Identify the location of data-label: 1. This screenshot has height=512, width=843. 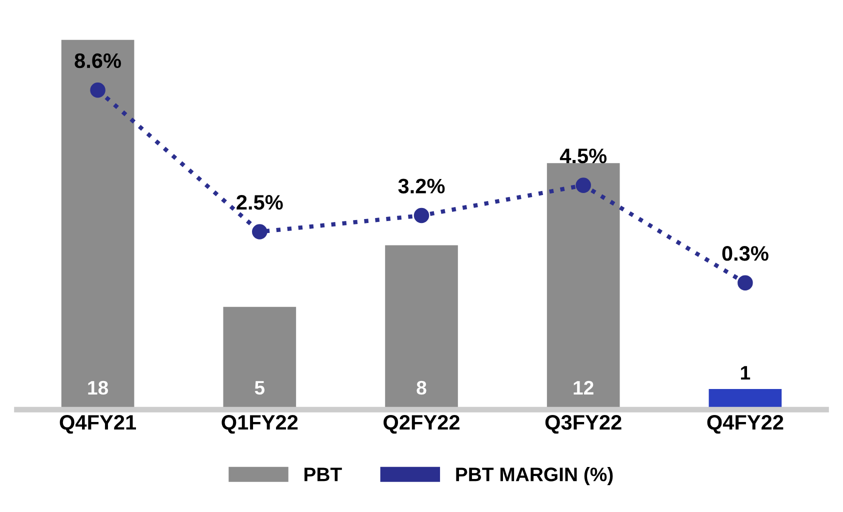
(745, 373).